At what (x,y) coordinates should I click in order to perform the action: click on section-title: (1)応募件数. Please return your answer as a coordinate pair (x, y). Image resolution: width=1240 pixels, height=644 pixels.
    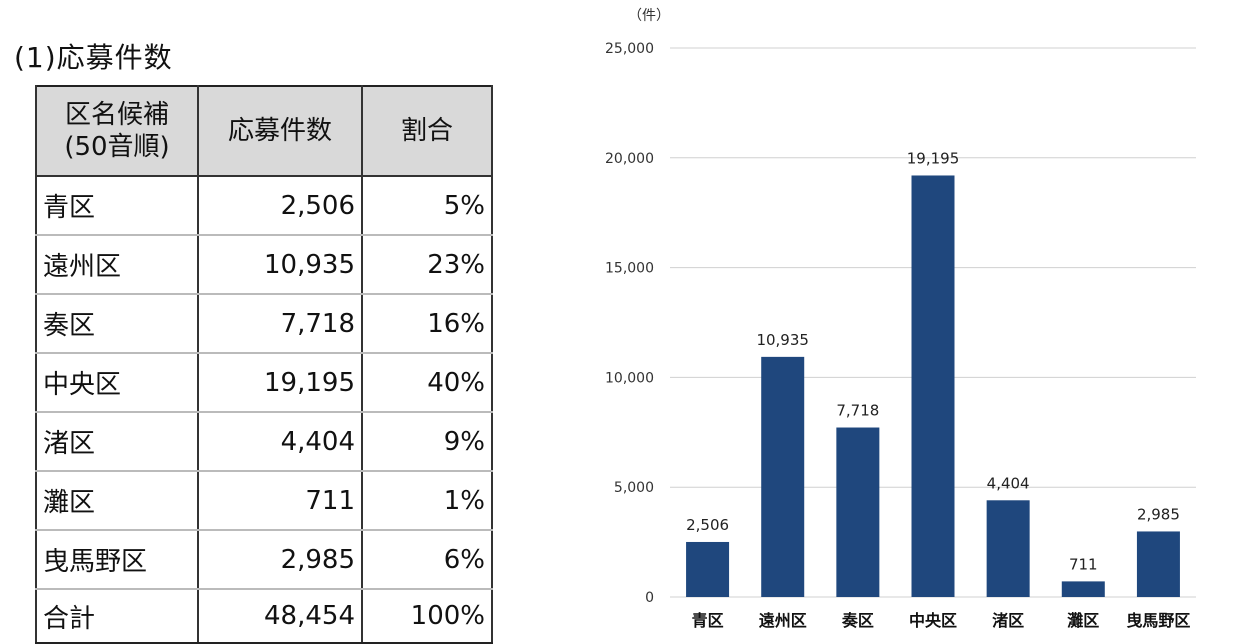
    Looking at the image, I should click on (93, 57).